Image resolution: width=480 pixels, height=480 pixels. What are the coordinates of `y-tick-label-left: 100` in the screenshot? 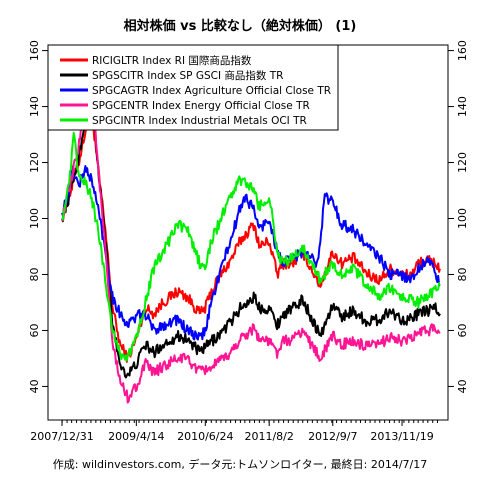 It's located at (34, 218).